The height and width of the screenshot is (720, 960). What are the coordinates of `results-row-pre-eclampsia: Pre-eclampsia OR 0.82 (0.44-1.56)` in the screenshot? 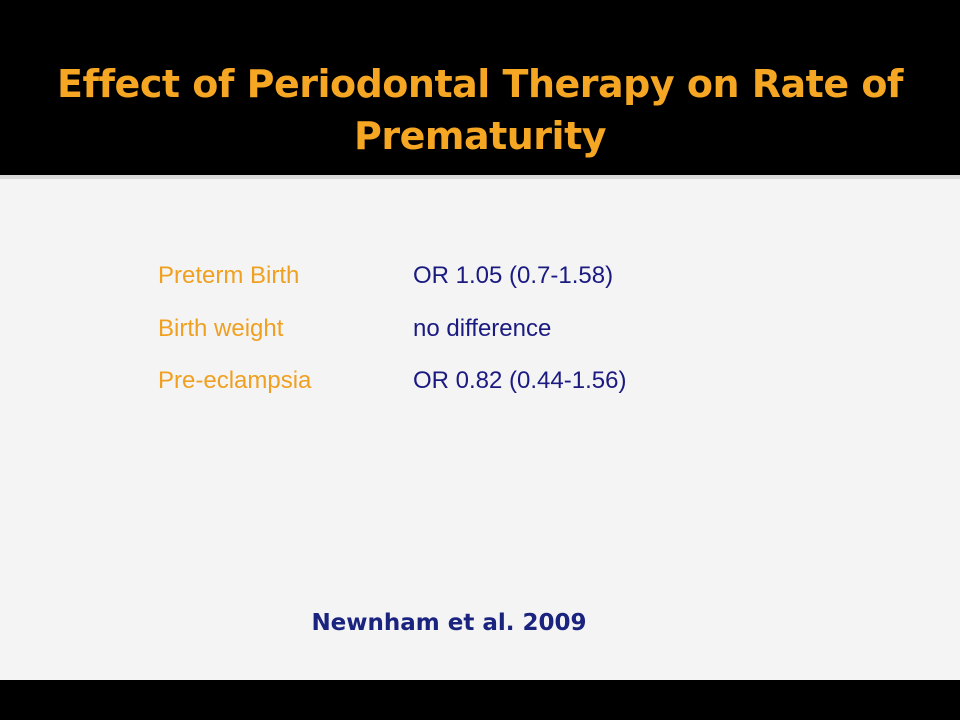 It's located at (508, 381).